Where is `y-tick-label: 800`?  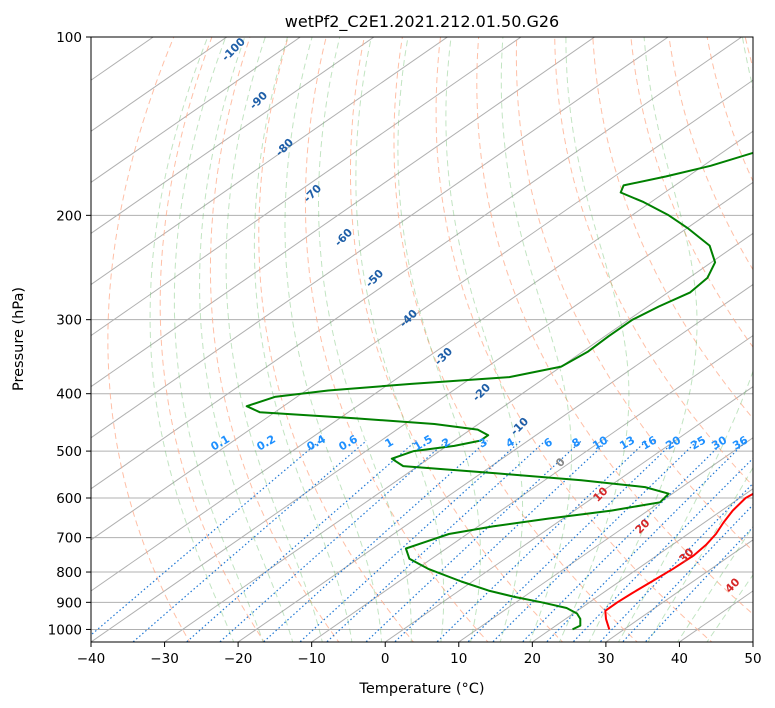
y-tick-label: 800 is located at coordinates (69, 573).